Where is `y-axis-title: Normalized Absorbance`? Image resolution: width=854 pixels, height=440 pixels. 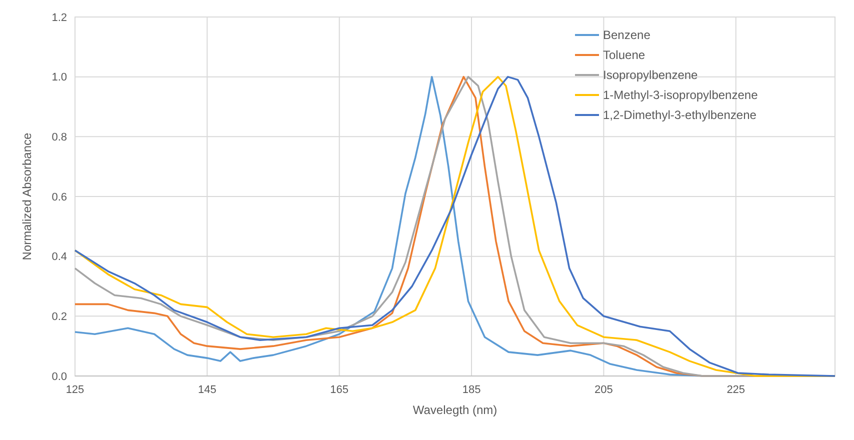
y-axis-title: Normalized Absorbance is located at coordinates (27, 196).